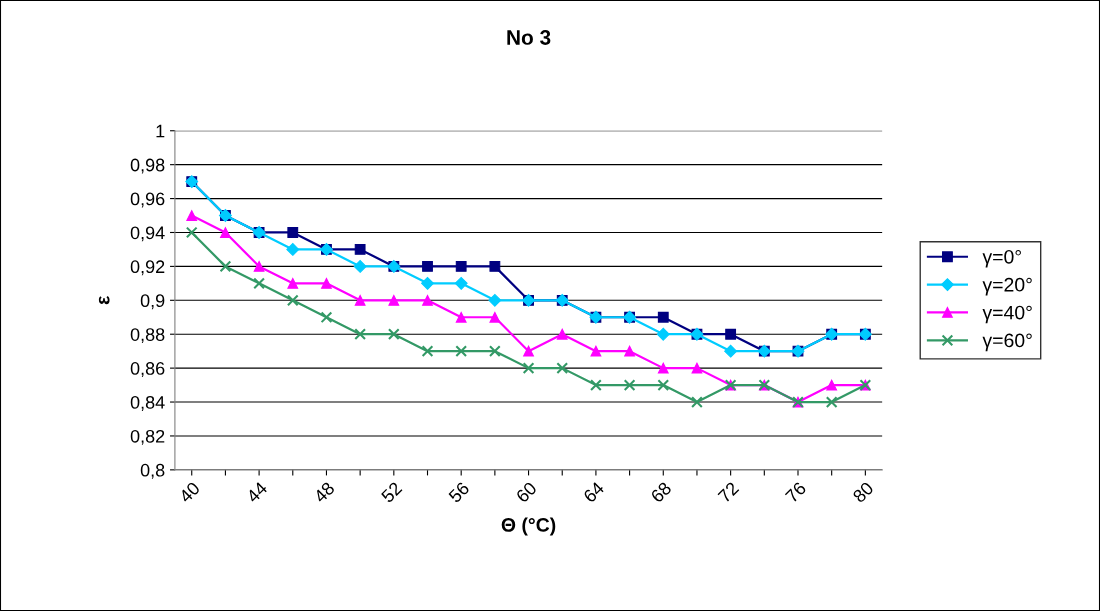  What do you see at coordinates (147, 336) in the screenshot?
I see `y-tick-label: 0,88` at bounding box center [147, 336].